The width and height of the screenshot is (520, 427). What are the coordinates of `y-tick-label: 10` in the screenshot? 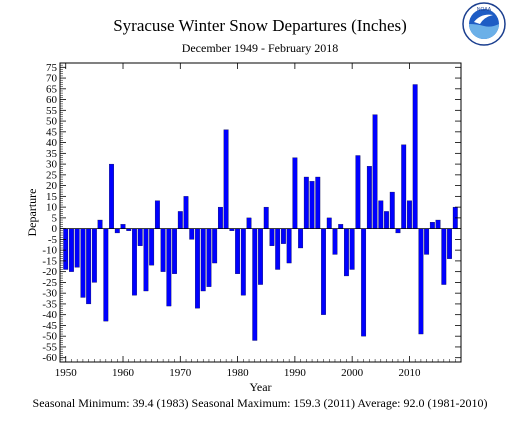 It's located at (52, 208).